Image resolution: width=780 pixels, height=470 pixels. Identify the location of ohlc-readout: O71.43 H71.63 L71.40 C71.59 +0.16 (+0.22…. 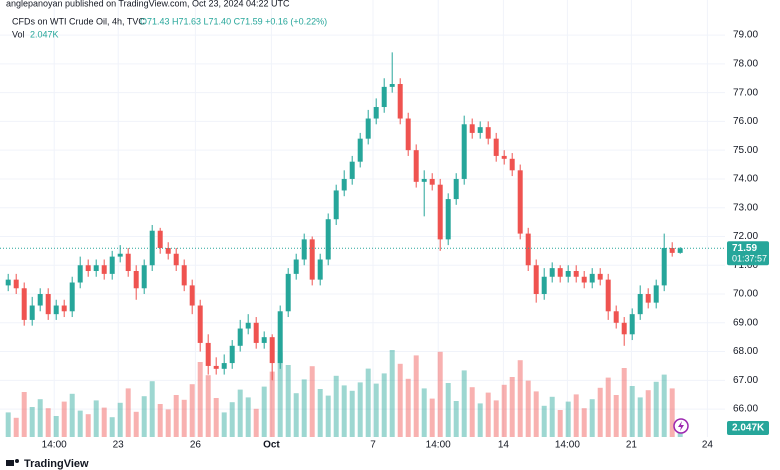
(233, 21).